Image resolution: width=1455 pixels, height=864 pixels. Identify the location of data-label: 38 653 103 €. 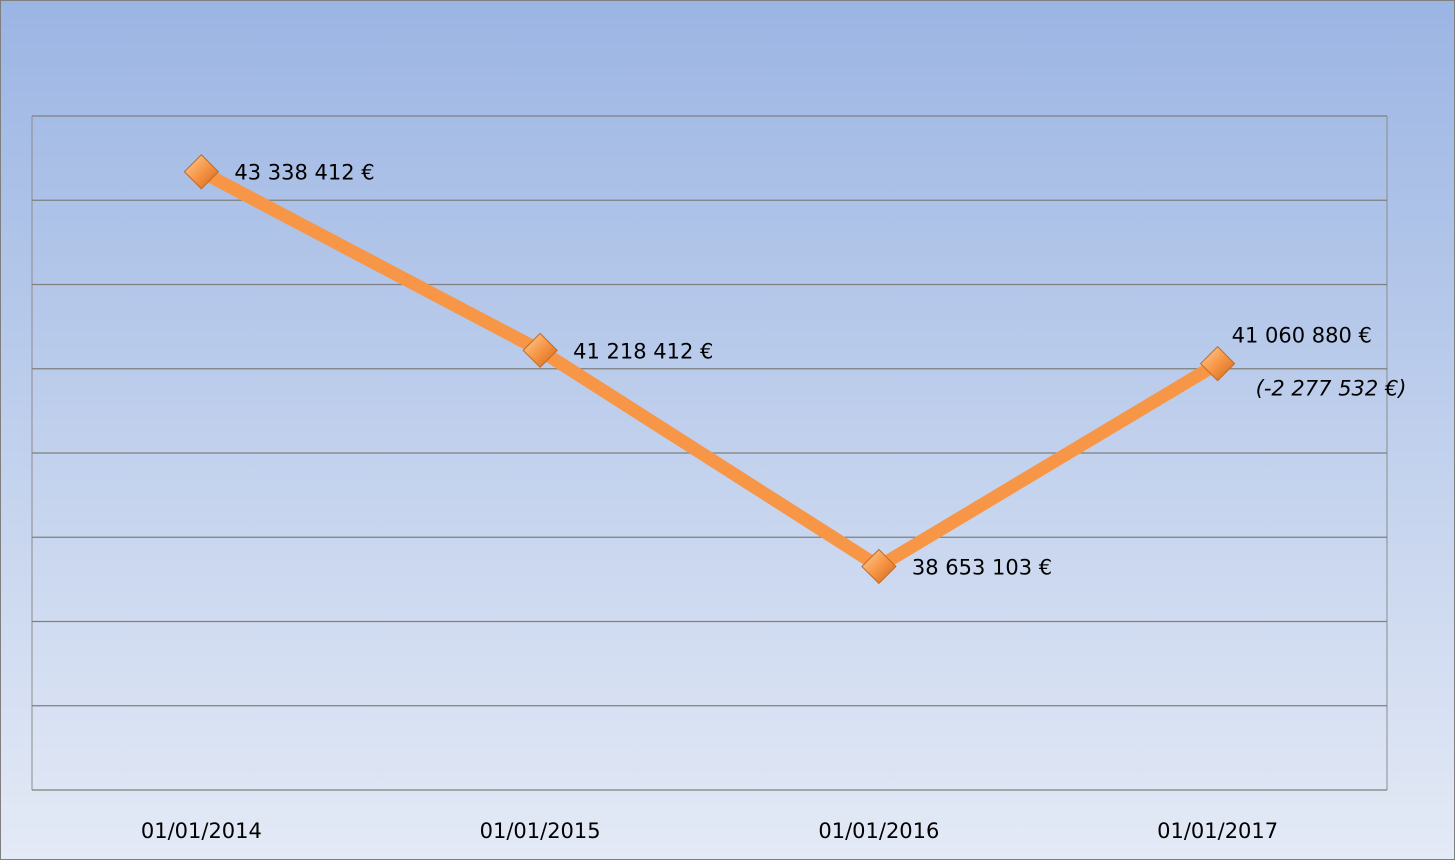
(982, 567).